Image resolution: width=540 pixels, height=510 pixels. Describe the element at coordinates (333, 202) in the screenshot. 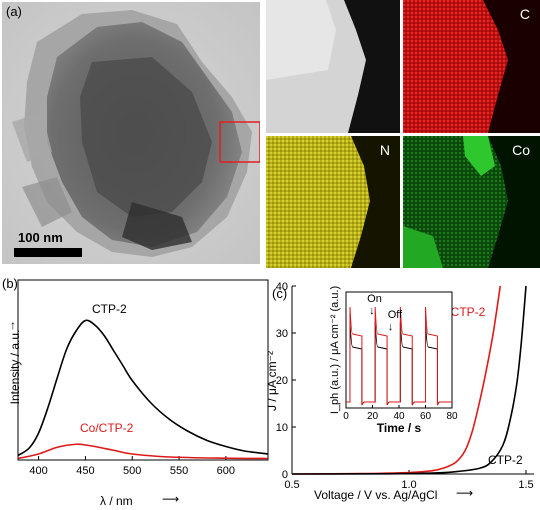

I see `map-nitrogen: N` at that location.